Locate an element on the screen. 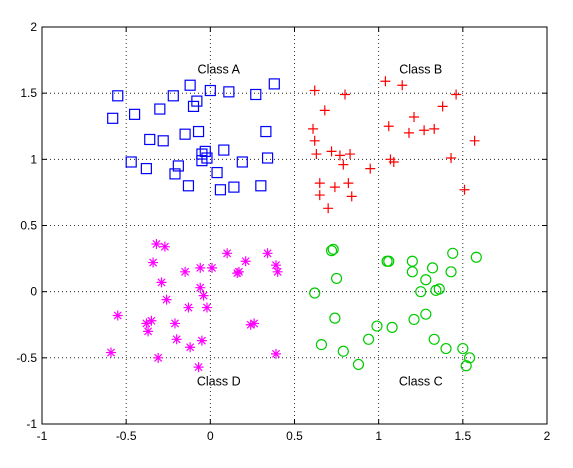 This screenshot has height=468, width=573. y-tick-label: -1 is located at coordinates (31, 424).